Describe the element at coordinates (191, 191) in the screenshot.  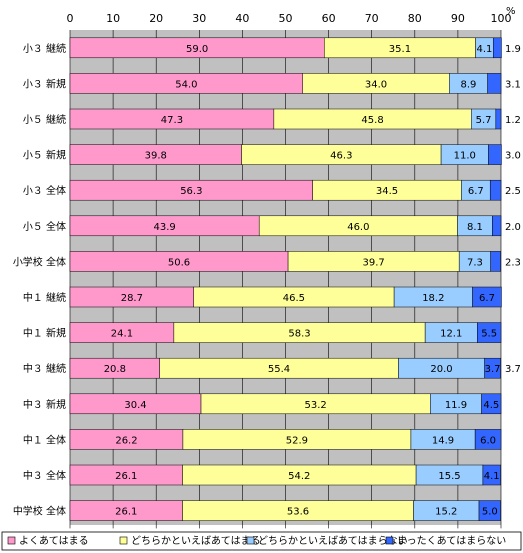
I see `segment-value-label: 56.3` at that location.